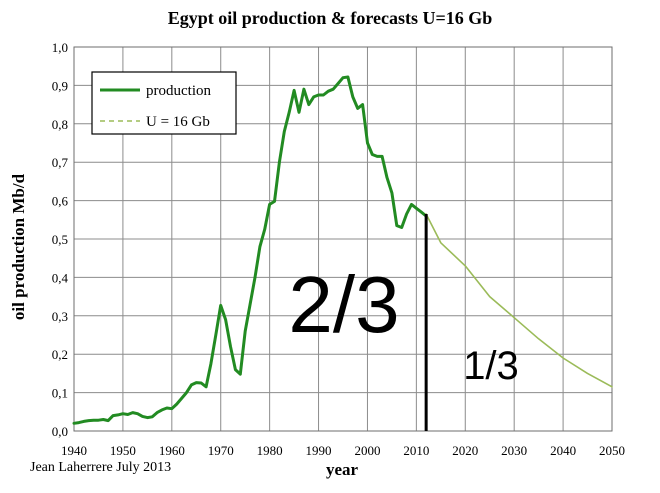 This screenshot has width=660, height=493. I want to click on y-tick-label: 0,5, so click(60, 239).